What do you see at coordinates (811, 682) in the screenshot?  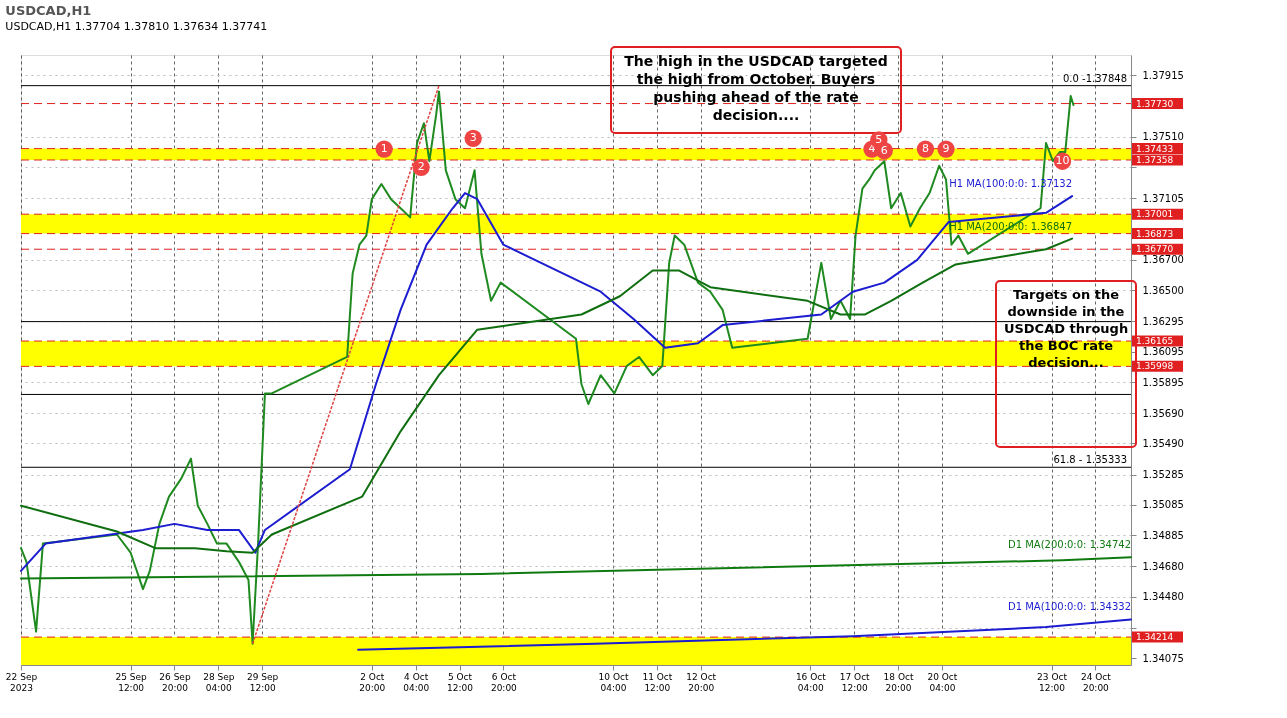 I see `x-tick-label: 16 Oct 04:00` at bounding box center [811, 682].